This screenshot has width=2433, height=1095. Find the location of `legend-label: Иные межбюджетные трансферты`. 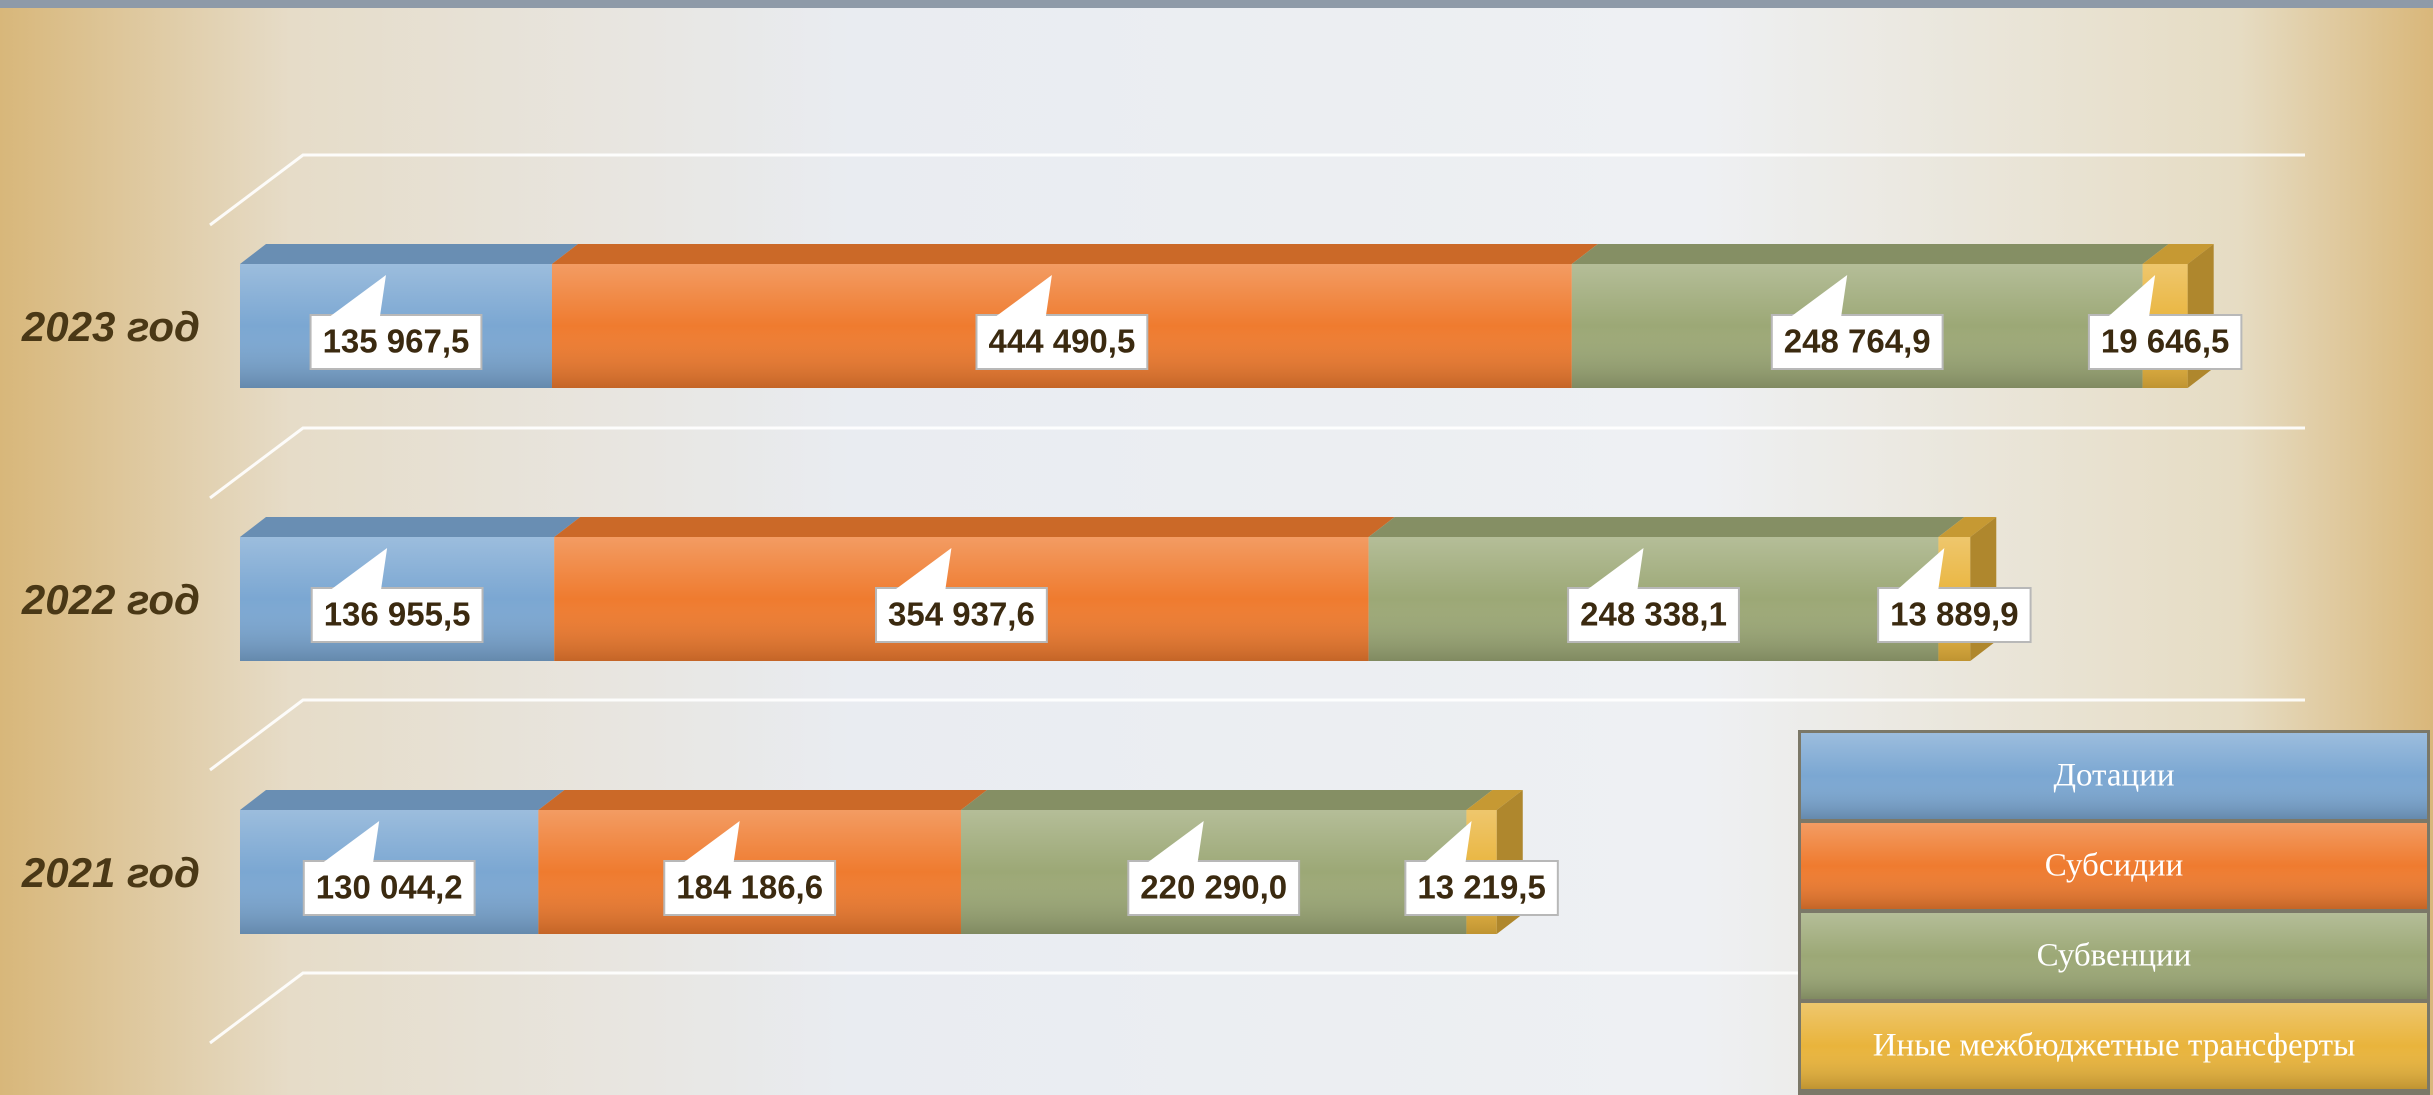

legend-label: Иные межбюджетные трансферты is located at coordinates (2114, 1046).